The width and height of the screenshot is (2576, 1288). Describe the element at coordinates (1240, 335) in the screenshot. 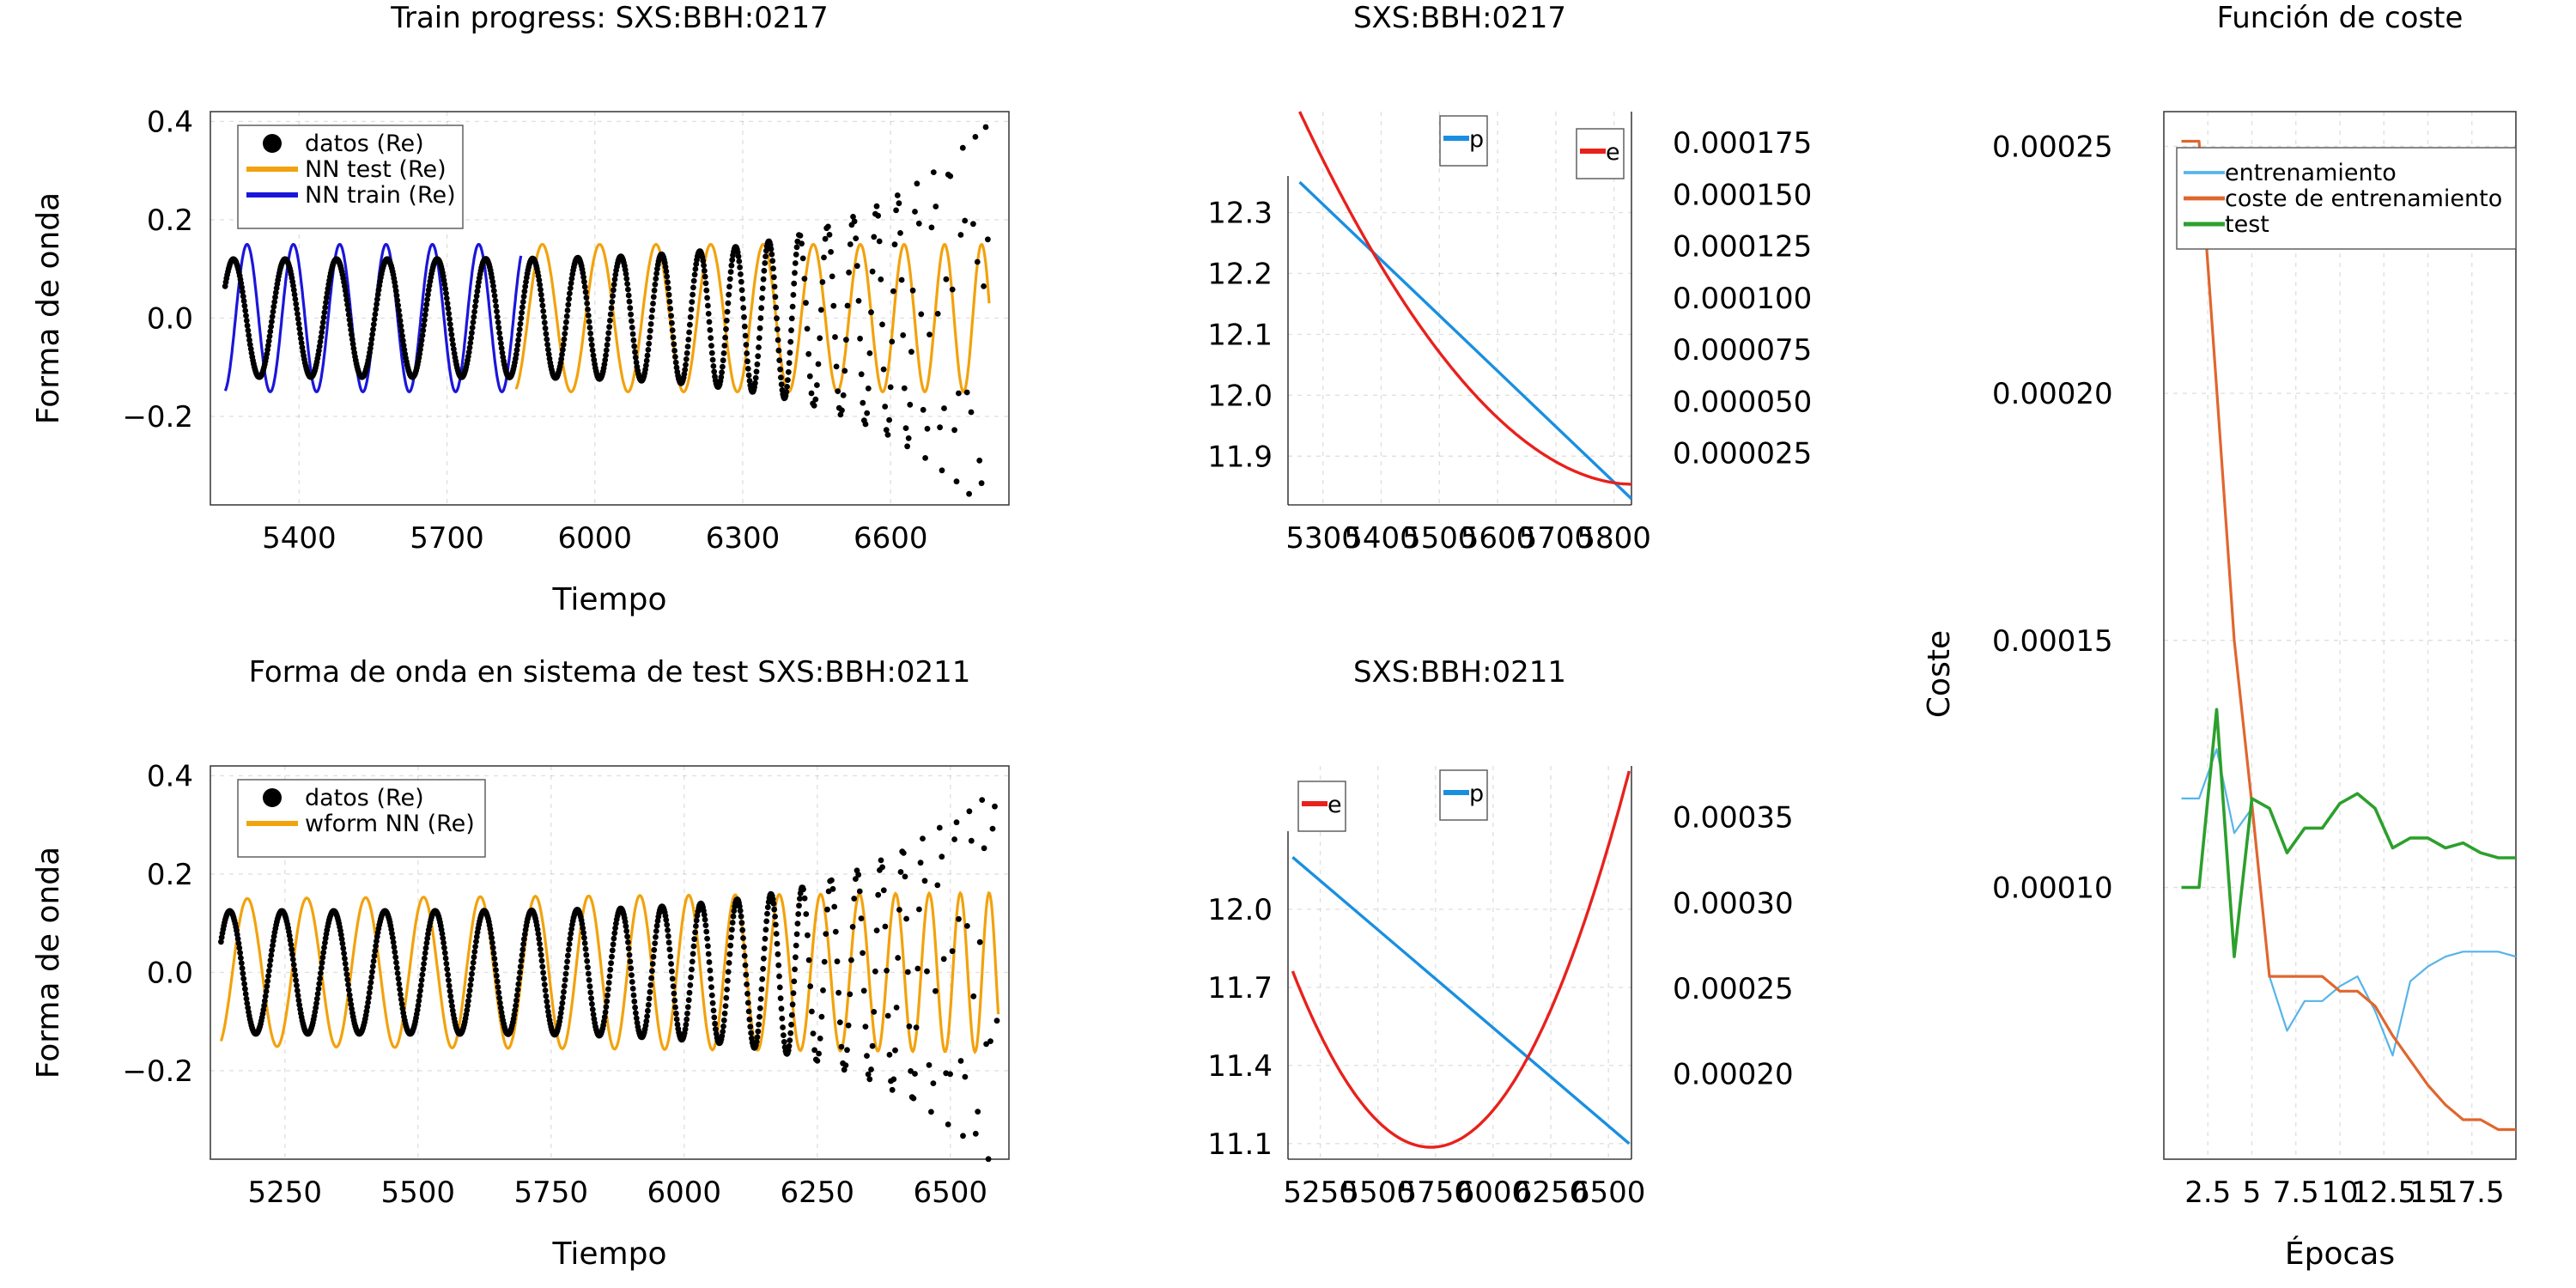

I see `params_train-left-ytick-2: 12.1` at that location.